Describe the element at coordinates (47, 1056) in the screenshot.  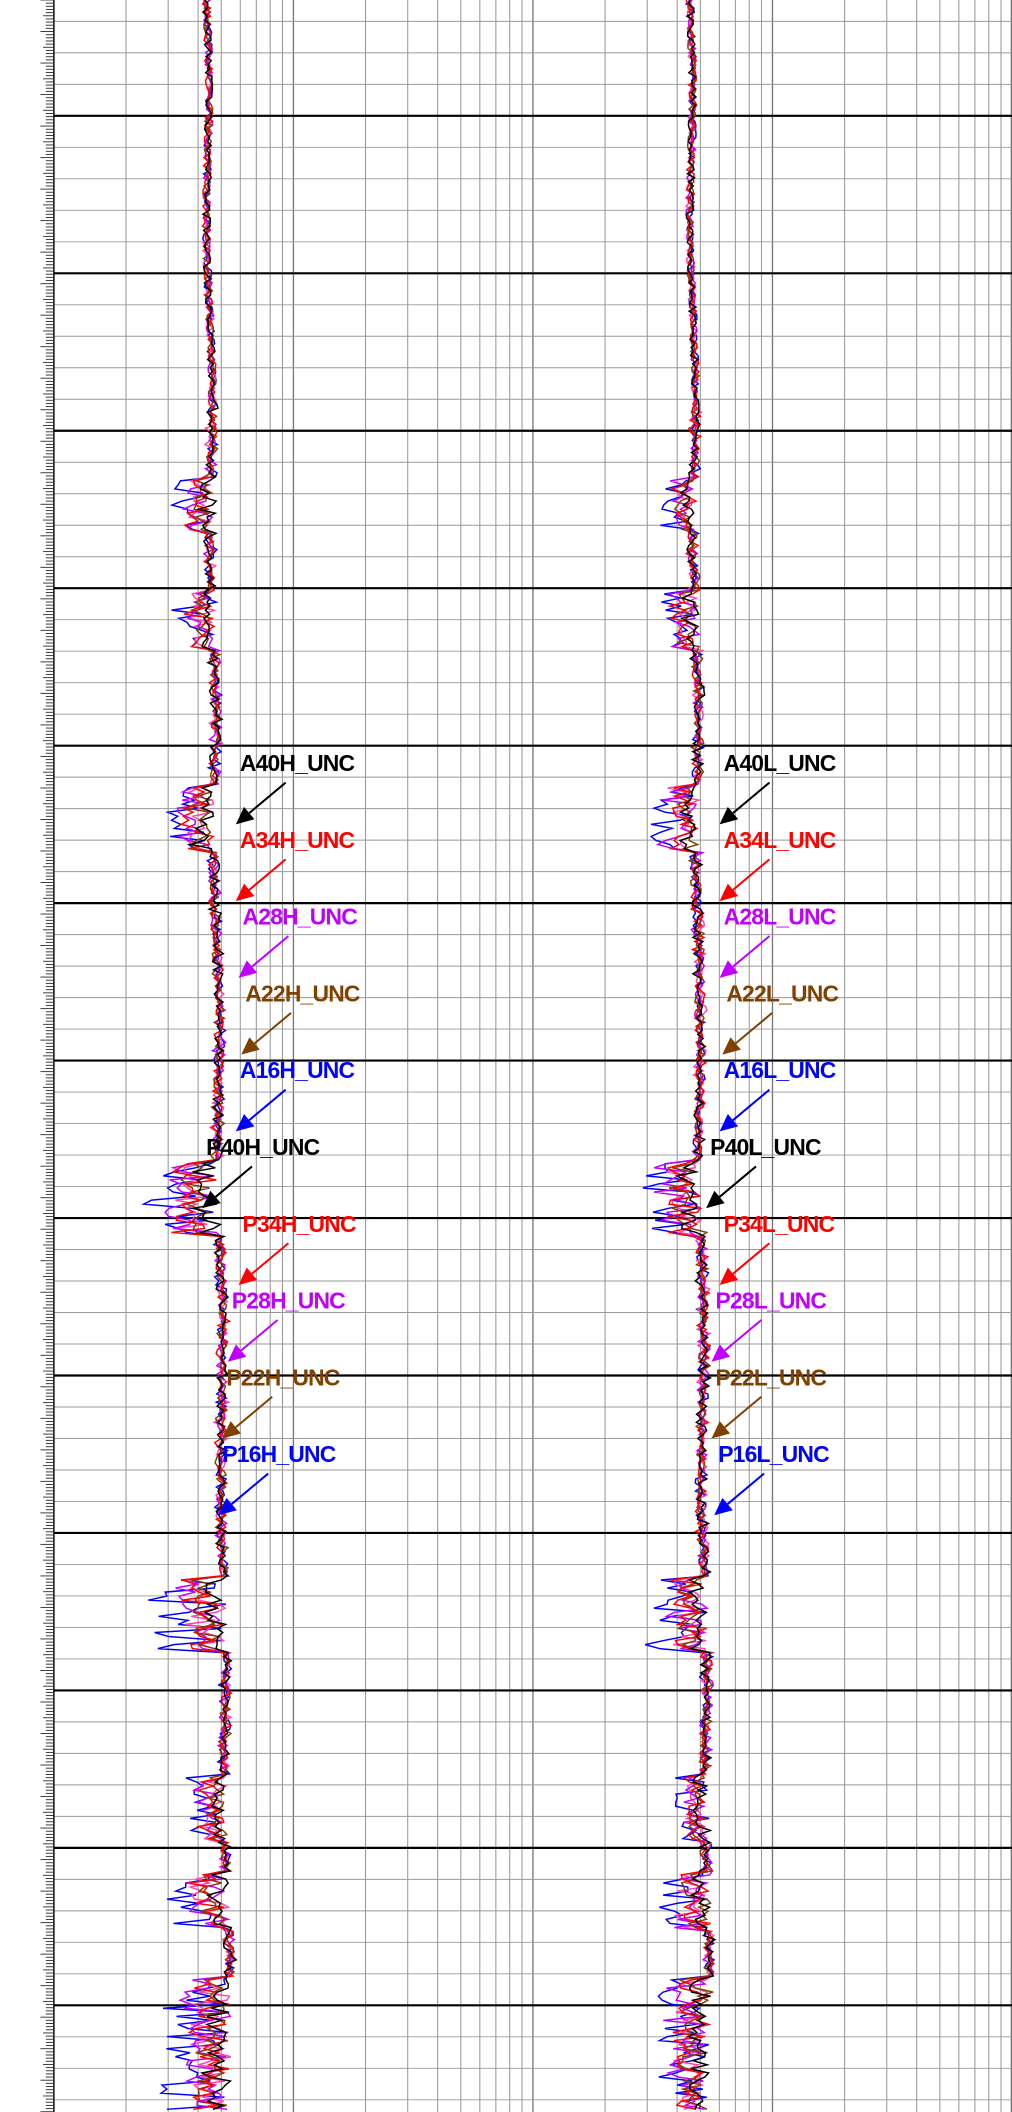
I see `depth-ruler` at that location.